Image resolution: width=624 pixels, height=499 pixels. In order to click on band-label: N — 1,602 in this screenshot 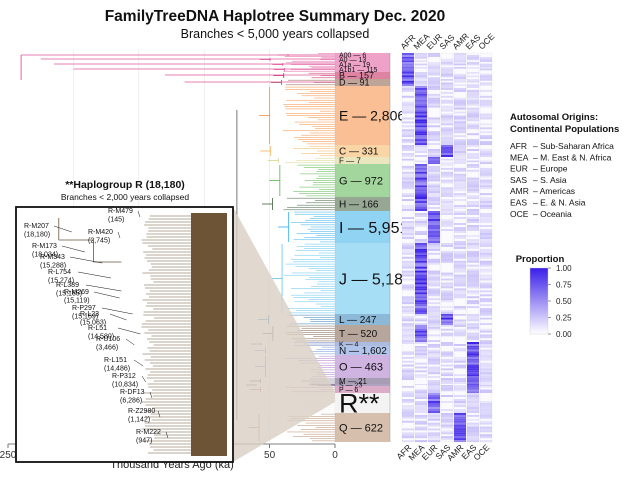, I will do `click(363, 351)`.